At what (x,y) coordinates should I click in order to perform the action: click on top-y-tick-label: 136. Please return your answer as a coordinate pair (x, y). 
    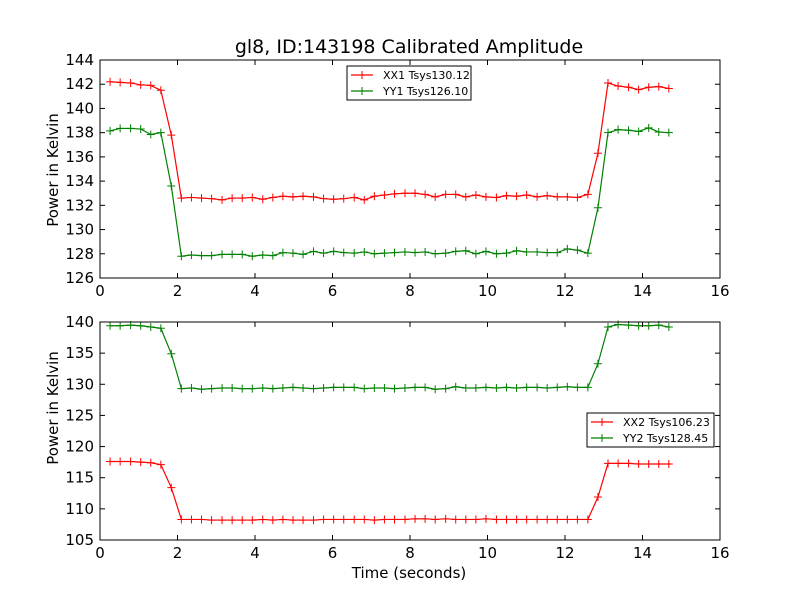
    Looking at the image, I should click on (79, 157).